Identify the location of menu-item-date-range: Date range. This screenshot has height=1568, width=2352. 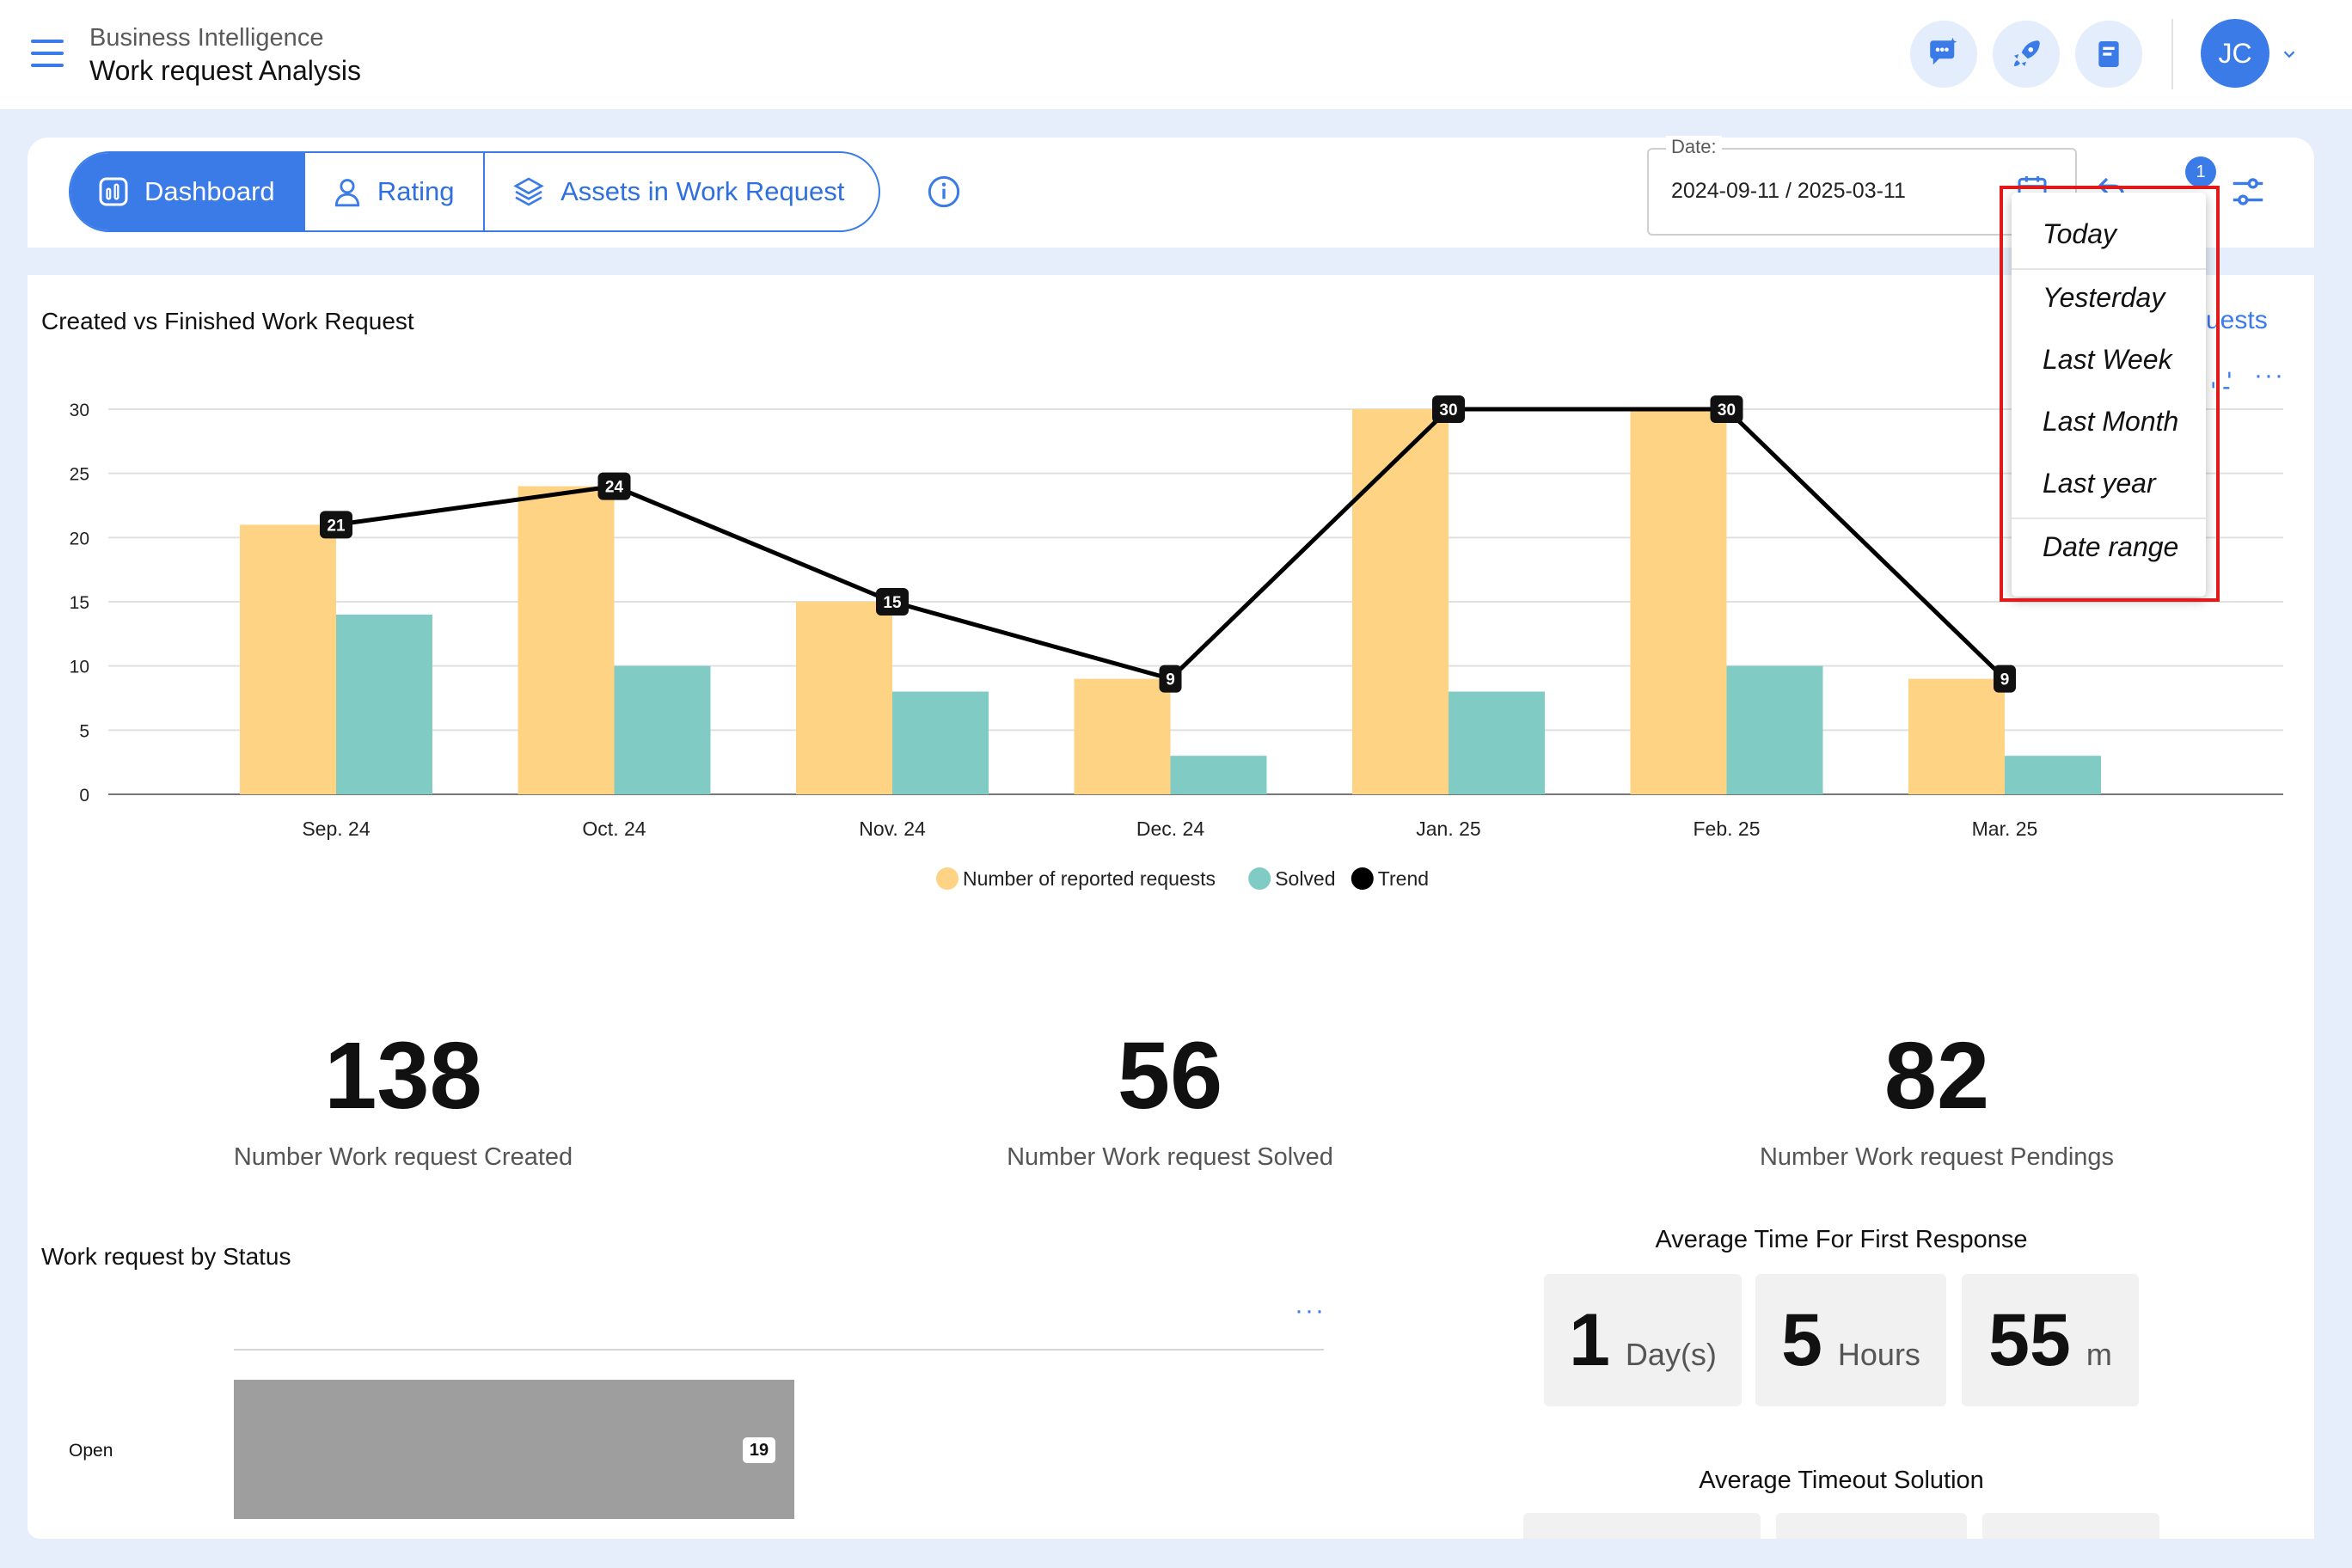
(2111, 546).